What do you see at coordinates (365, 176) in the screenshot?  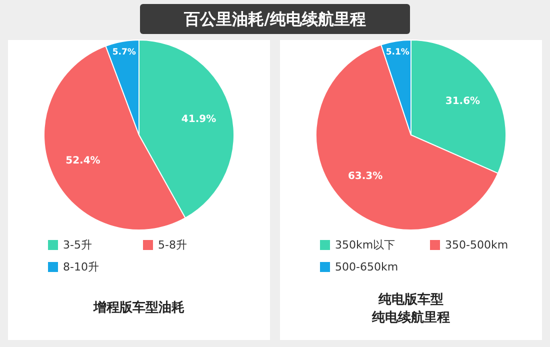 I see `data-label: 63.3%` at bounding box center [365, 176].